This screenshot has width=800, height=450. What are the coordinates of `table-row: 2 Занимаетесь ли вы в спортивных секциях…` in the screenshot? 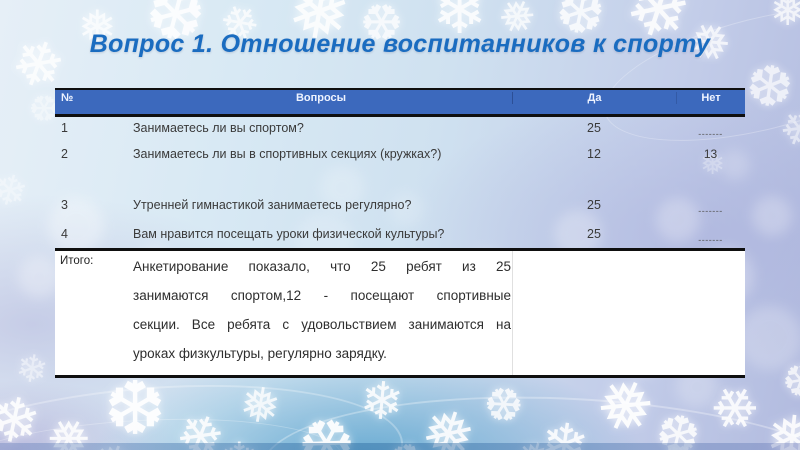 It's located at (400, 168).